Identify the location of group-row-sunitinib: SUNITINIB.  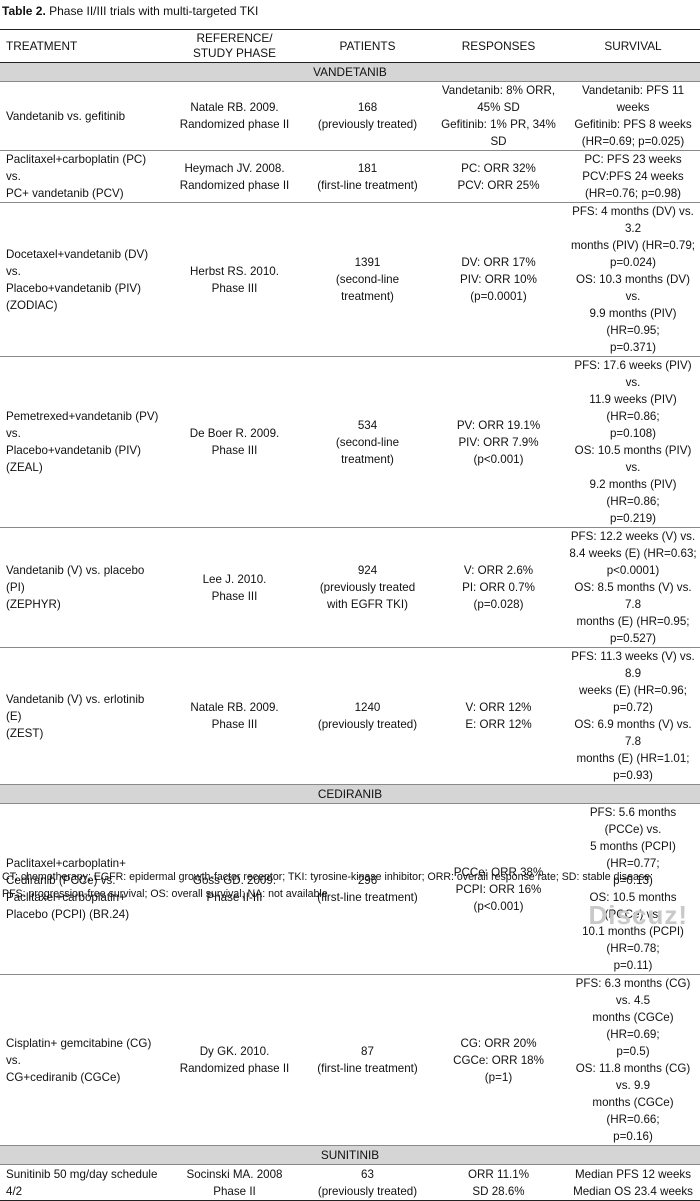
(350, 1155).